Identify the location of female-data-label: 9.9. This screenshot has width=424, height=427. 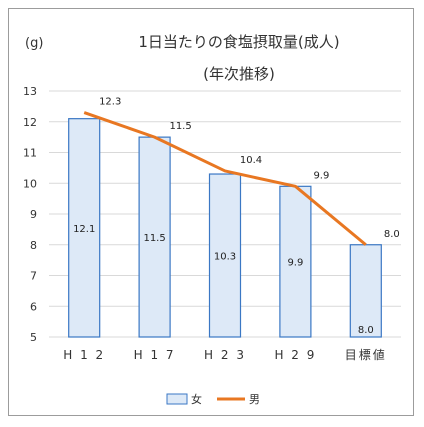
(295, 263).